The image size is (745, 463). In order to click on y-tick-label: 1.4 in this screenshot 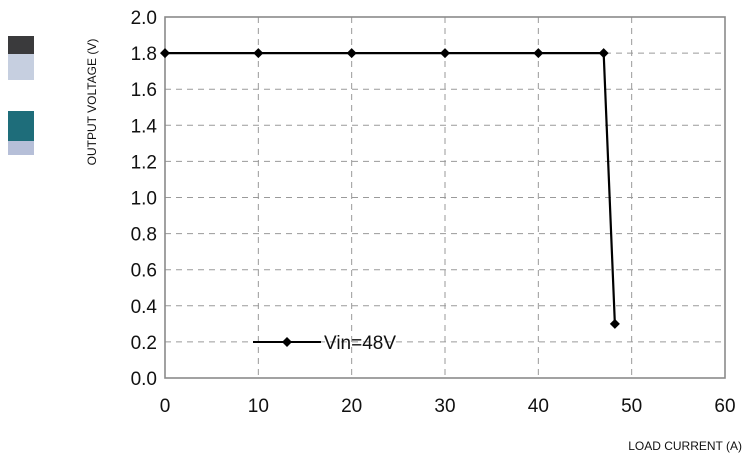, I will do `click(144, 126)`.